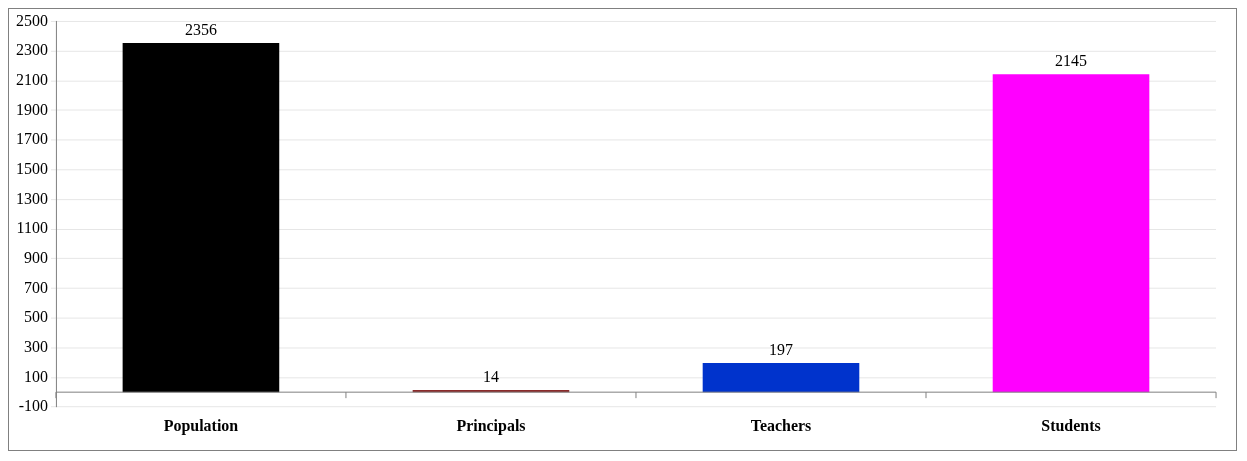  What do you see at coordinates (36, 287) in the screenshot?
I see `y-tick-label: 700` at bounding box center [36, 287].